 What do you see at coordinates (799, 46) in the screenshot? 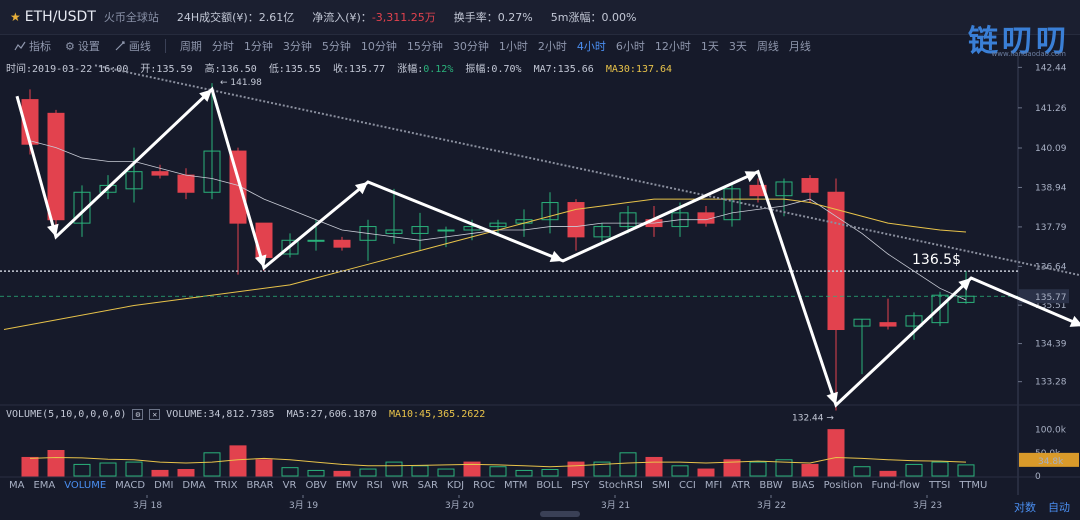
I see `period-15: 月线` at bounding box center [799, 46].